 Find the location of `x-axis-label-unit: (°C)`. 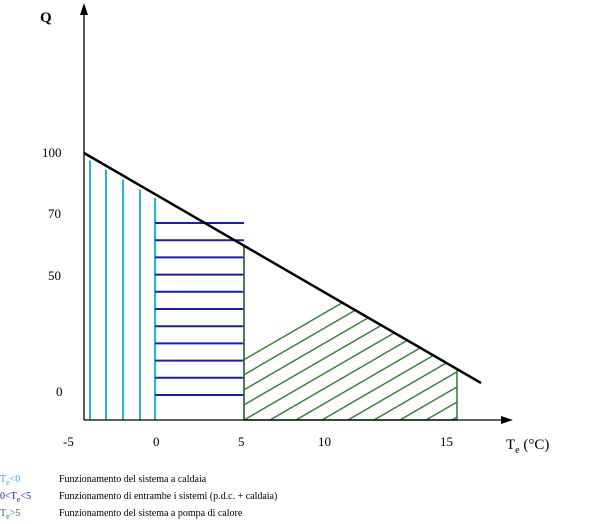

x-axis-label-unit: (°C) is located at coordinates (535, 445).